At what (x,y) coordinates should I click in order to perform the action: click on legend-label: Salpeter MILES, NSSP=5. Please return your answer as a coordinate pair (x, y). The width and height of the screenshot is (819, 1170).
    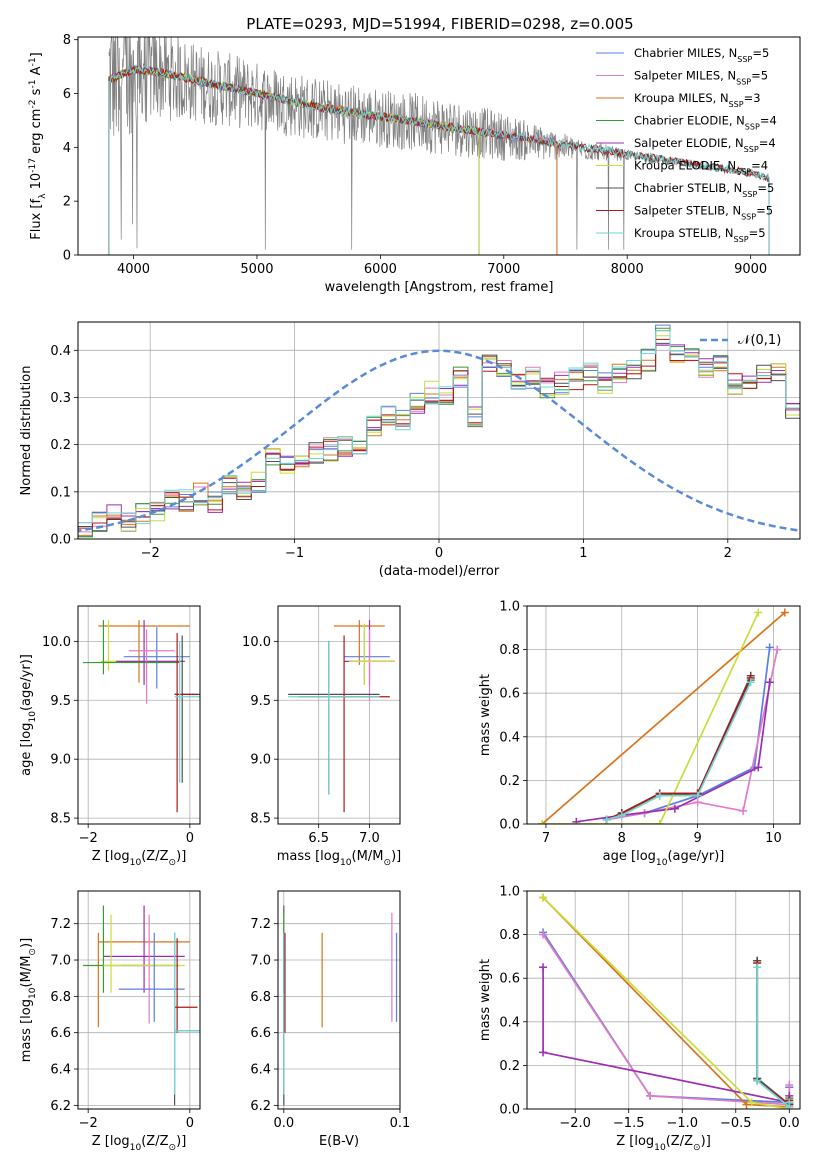
    Looking at the image, I should click on (701, 78).